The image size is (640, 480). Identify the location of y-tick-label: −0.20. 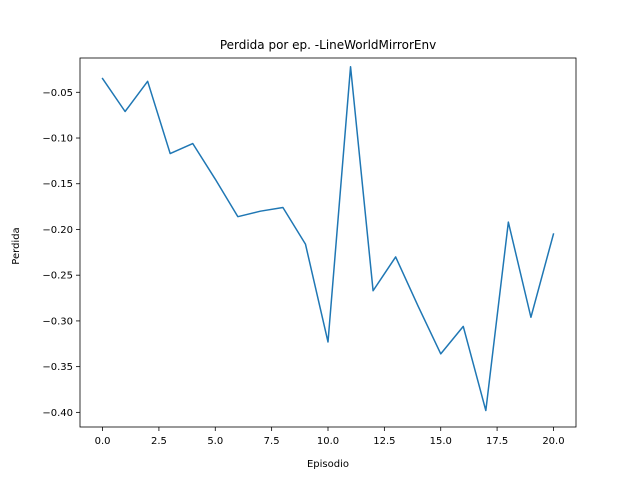
(57, 230).